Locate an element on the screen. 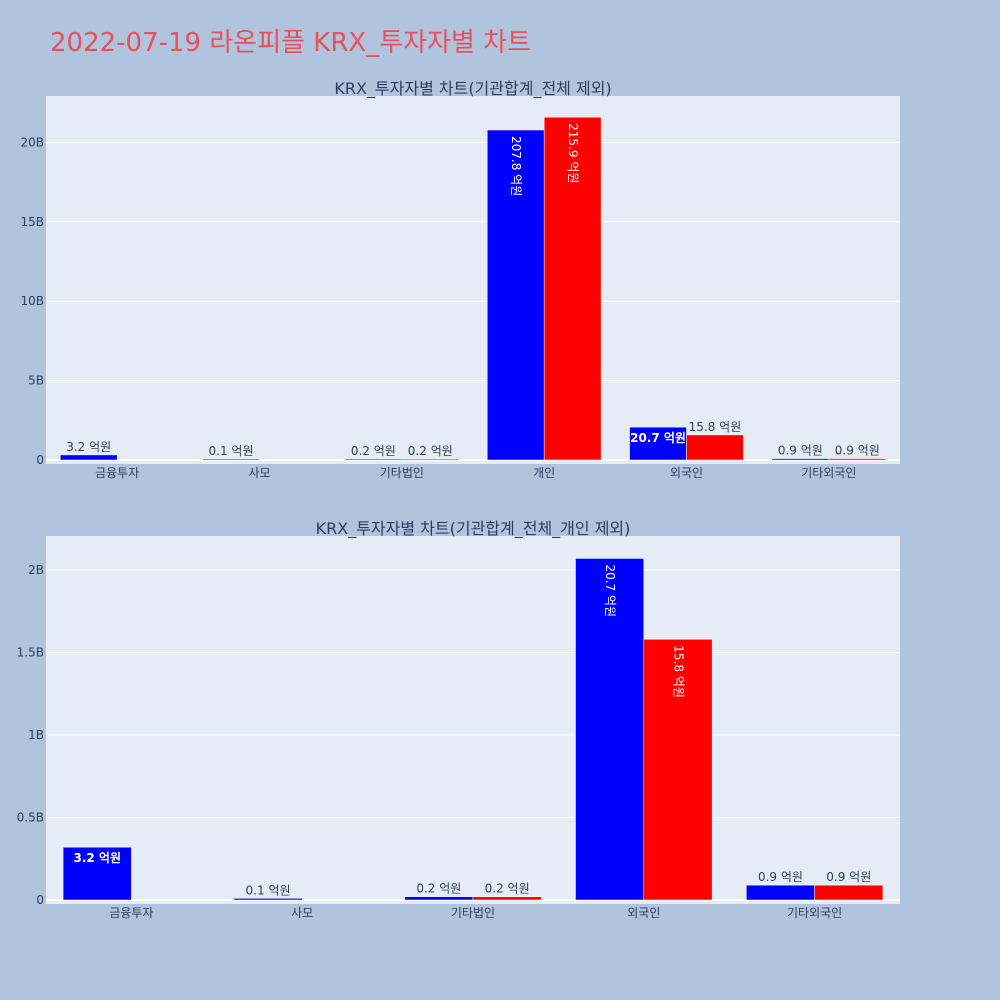  y-tick-label: 1B is located at coordinates (36, 735).